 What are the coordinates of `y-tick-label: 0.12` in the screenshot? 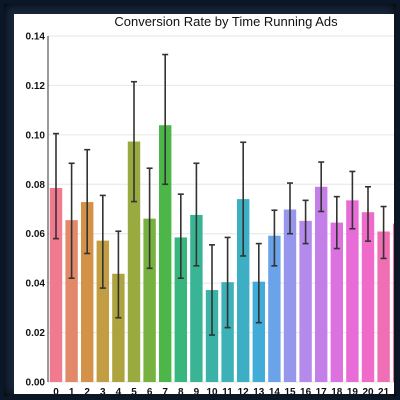 It's located at (36, 86).